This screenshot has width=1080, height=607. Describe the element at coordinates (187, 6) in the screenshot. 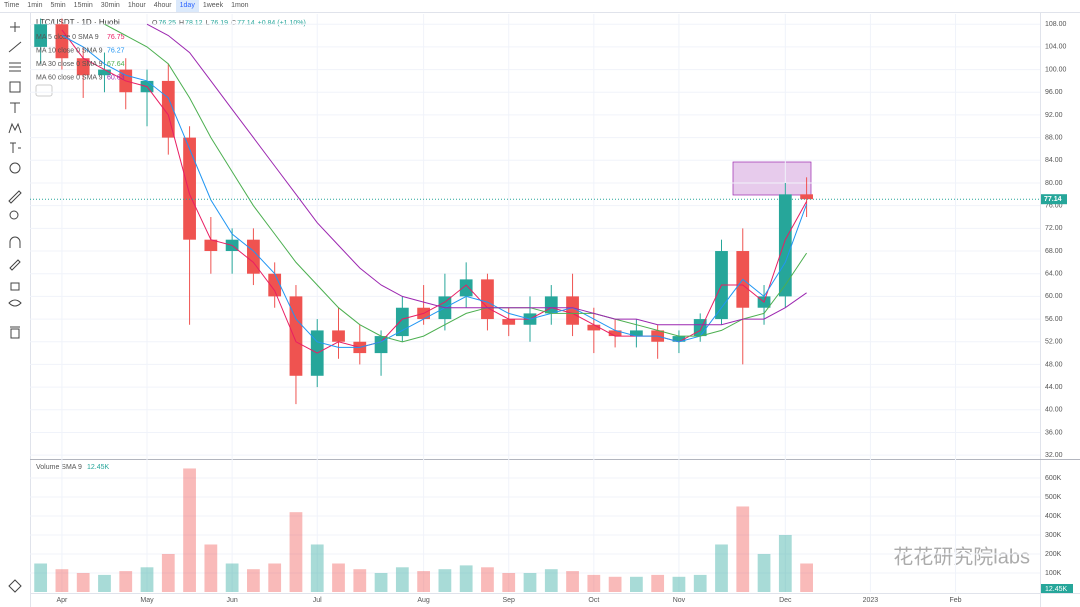

I see `interval-button: 1day` at that location.